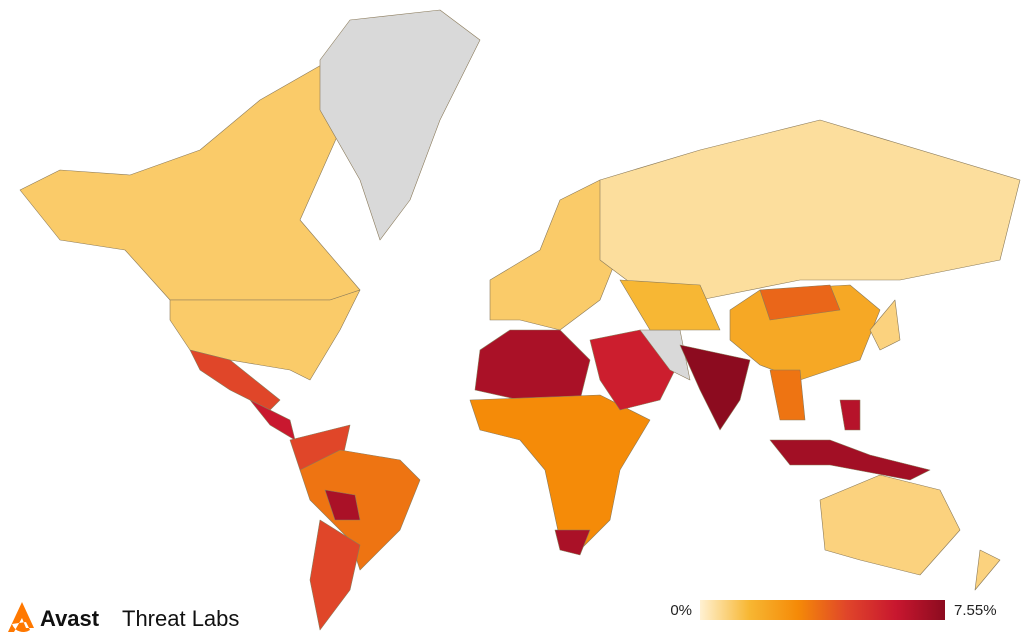  What do you see at coordinates (822, 610) in the screenshot?
I see `legend-bar` at bounding box center [822, 610].